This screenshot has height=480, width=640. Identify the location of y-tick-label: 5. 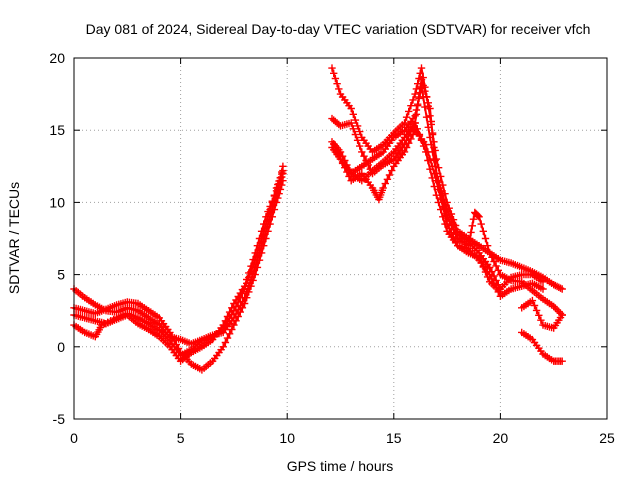
(61, 275).